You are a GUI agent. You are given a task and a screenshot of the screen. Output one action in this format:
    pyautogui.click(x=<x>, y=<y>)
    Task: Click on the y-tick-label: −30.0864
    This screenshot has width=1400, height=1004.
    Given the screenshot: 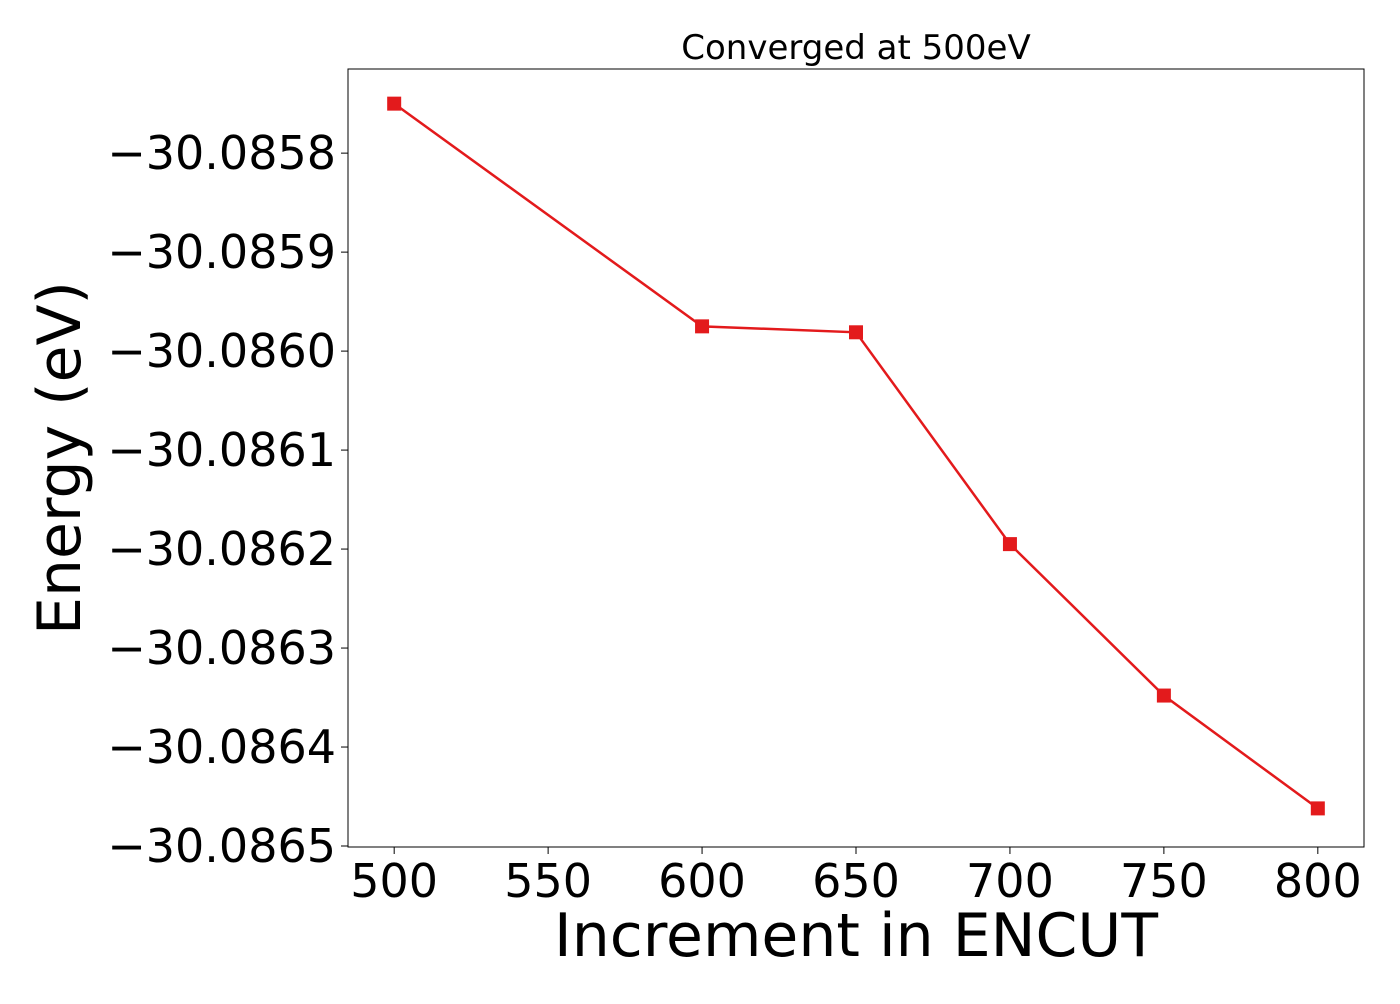 What is the action you would take?
    pyautogui.click(x=221, y=747)
    